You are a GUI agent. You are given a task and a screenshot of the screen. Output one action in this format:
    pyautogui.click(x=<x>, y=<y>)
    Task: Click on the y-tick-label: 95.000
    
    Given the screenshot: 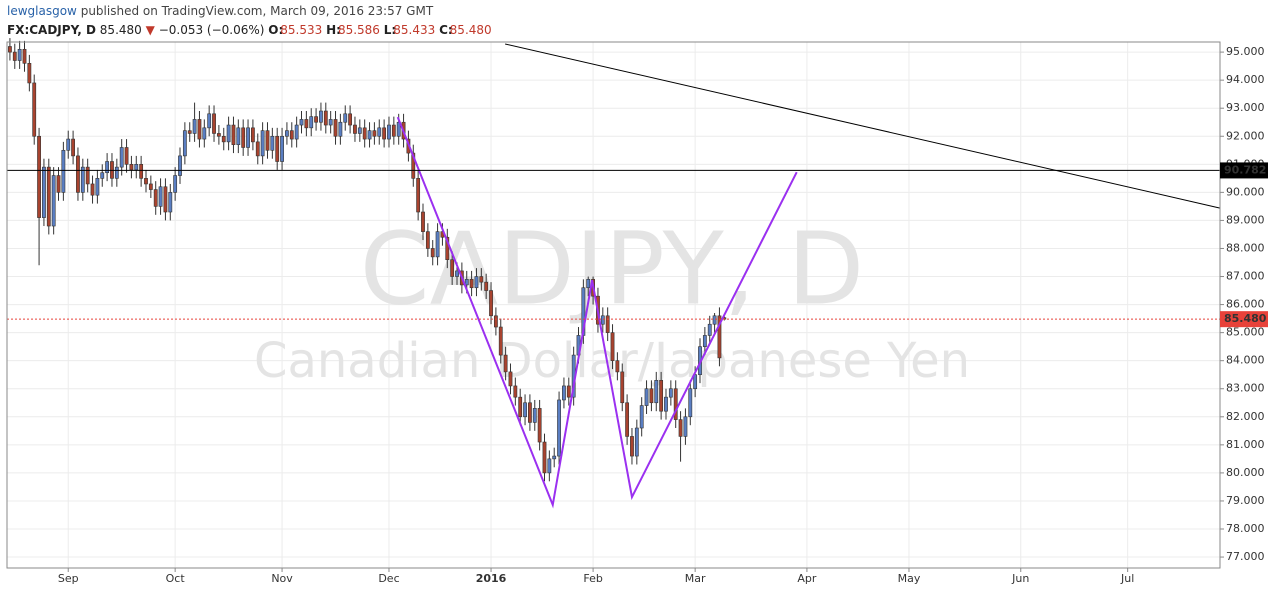 What is the action you would take?
    pyautogui.click(x=1245, y=51)
    